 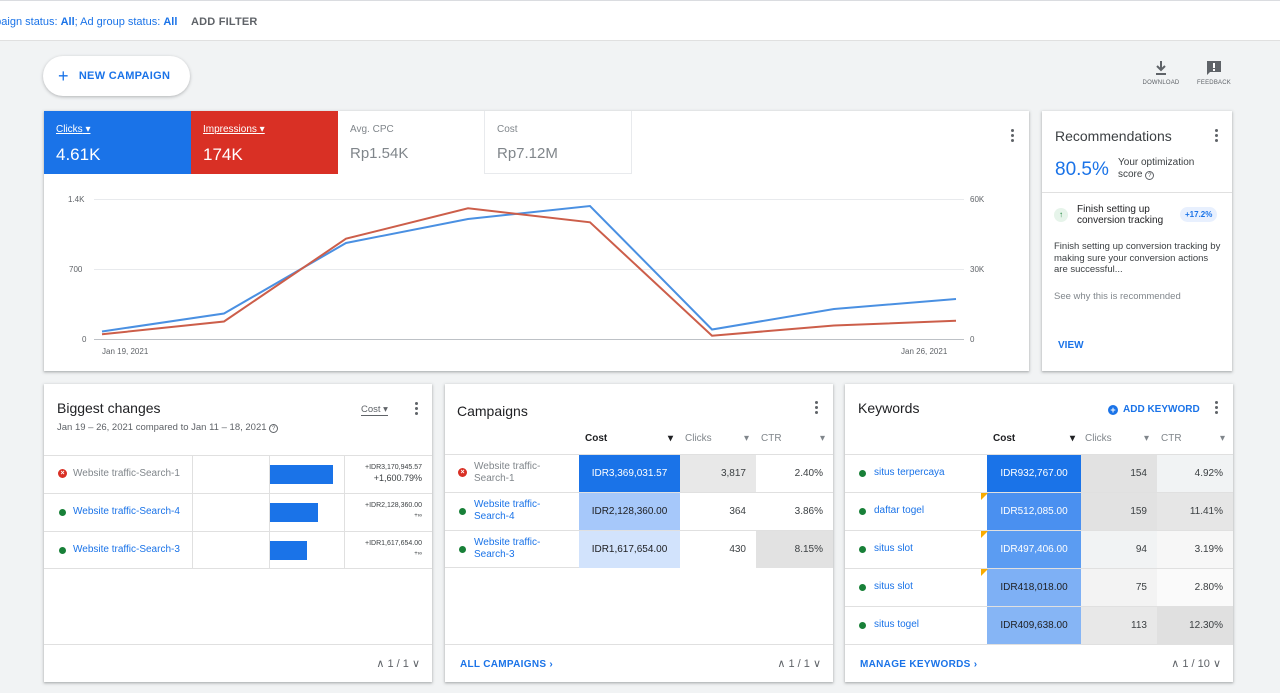 What do you see at coordinates (718, 549) in the screenshot?
I see `clicks-cell: 430` at bounding box center [718, 549].